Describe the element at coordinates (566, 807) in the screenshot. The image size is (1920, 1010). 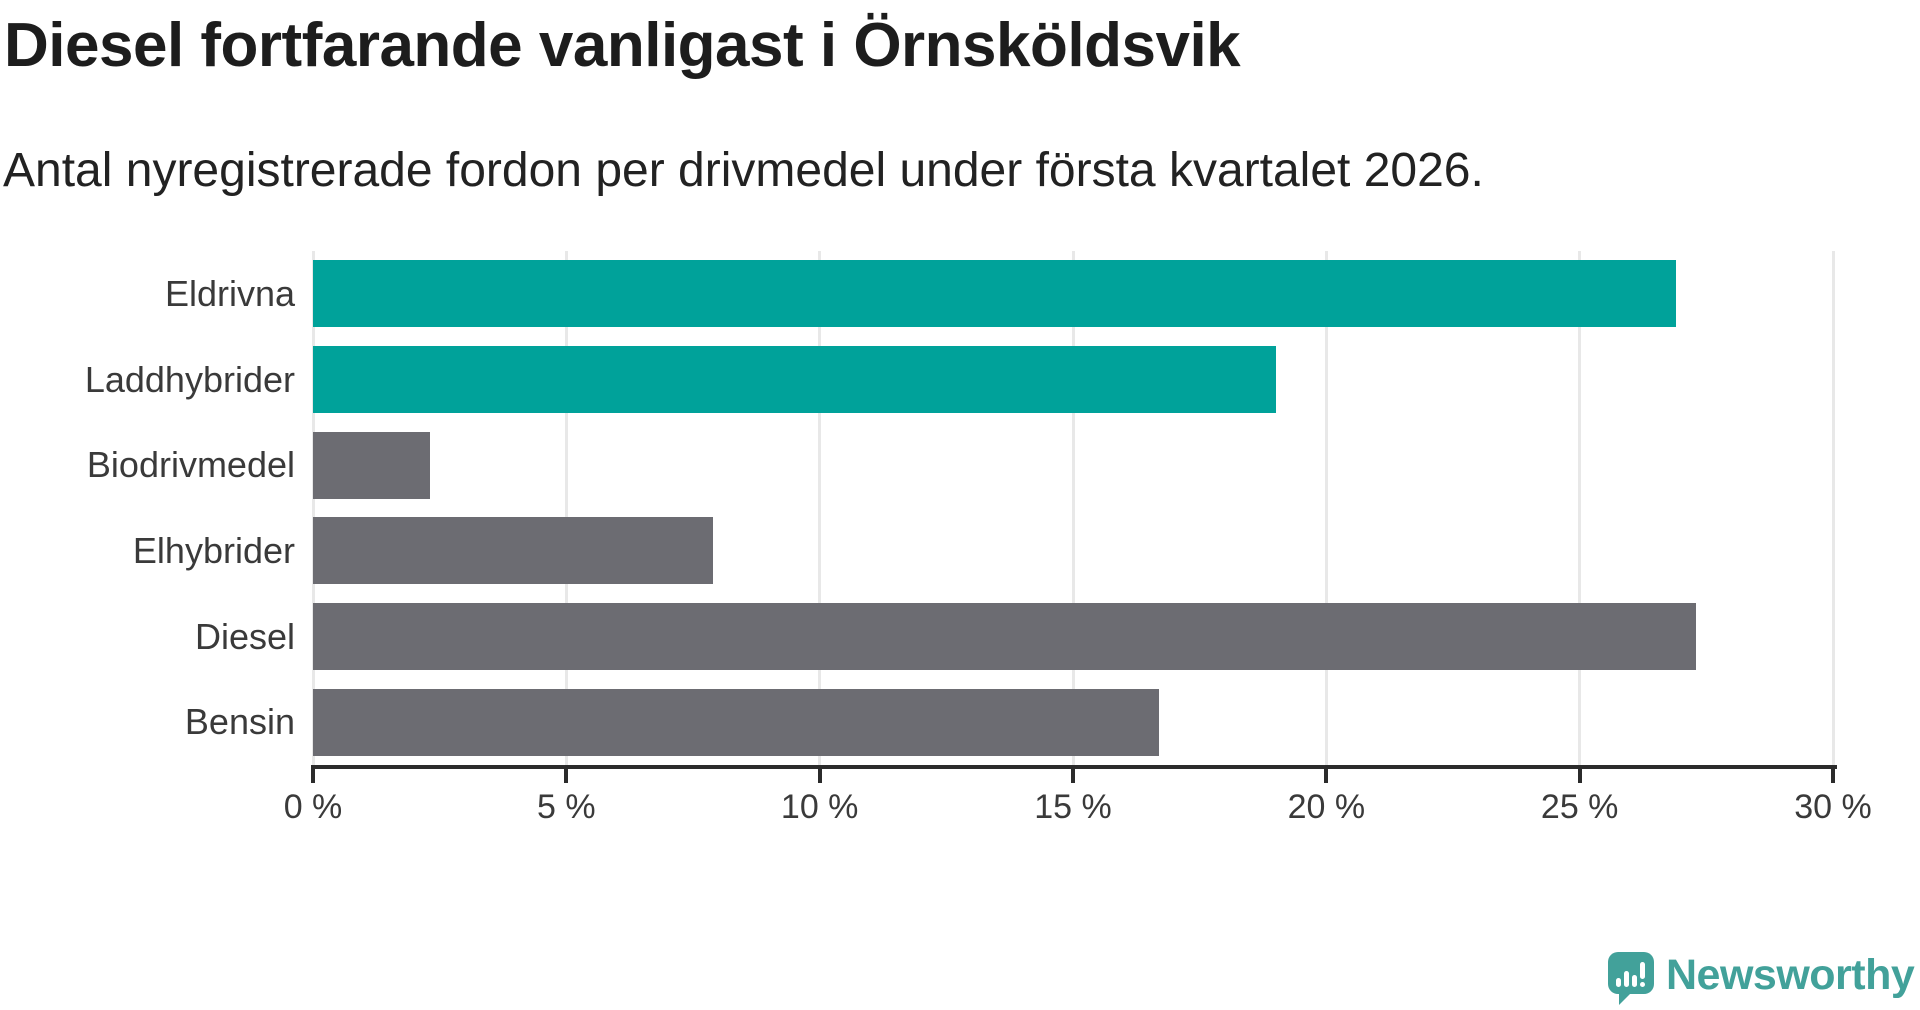
I see `x-axis-tick-label: 5 %` at that location.